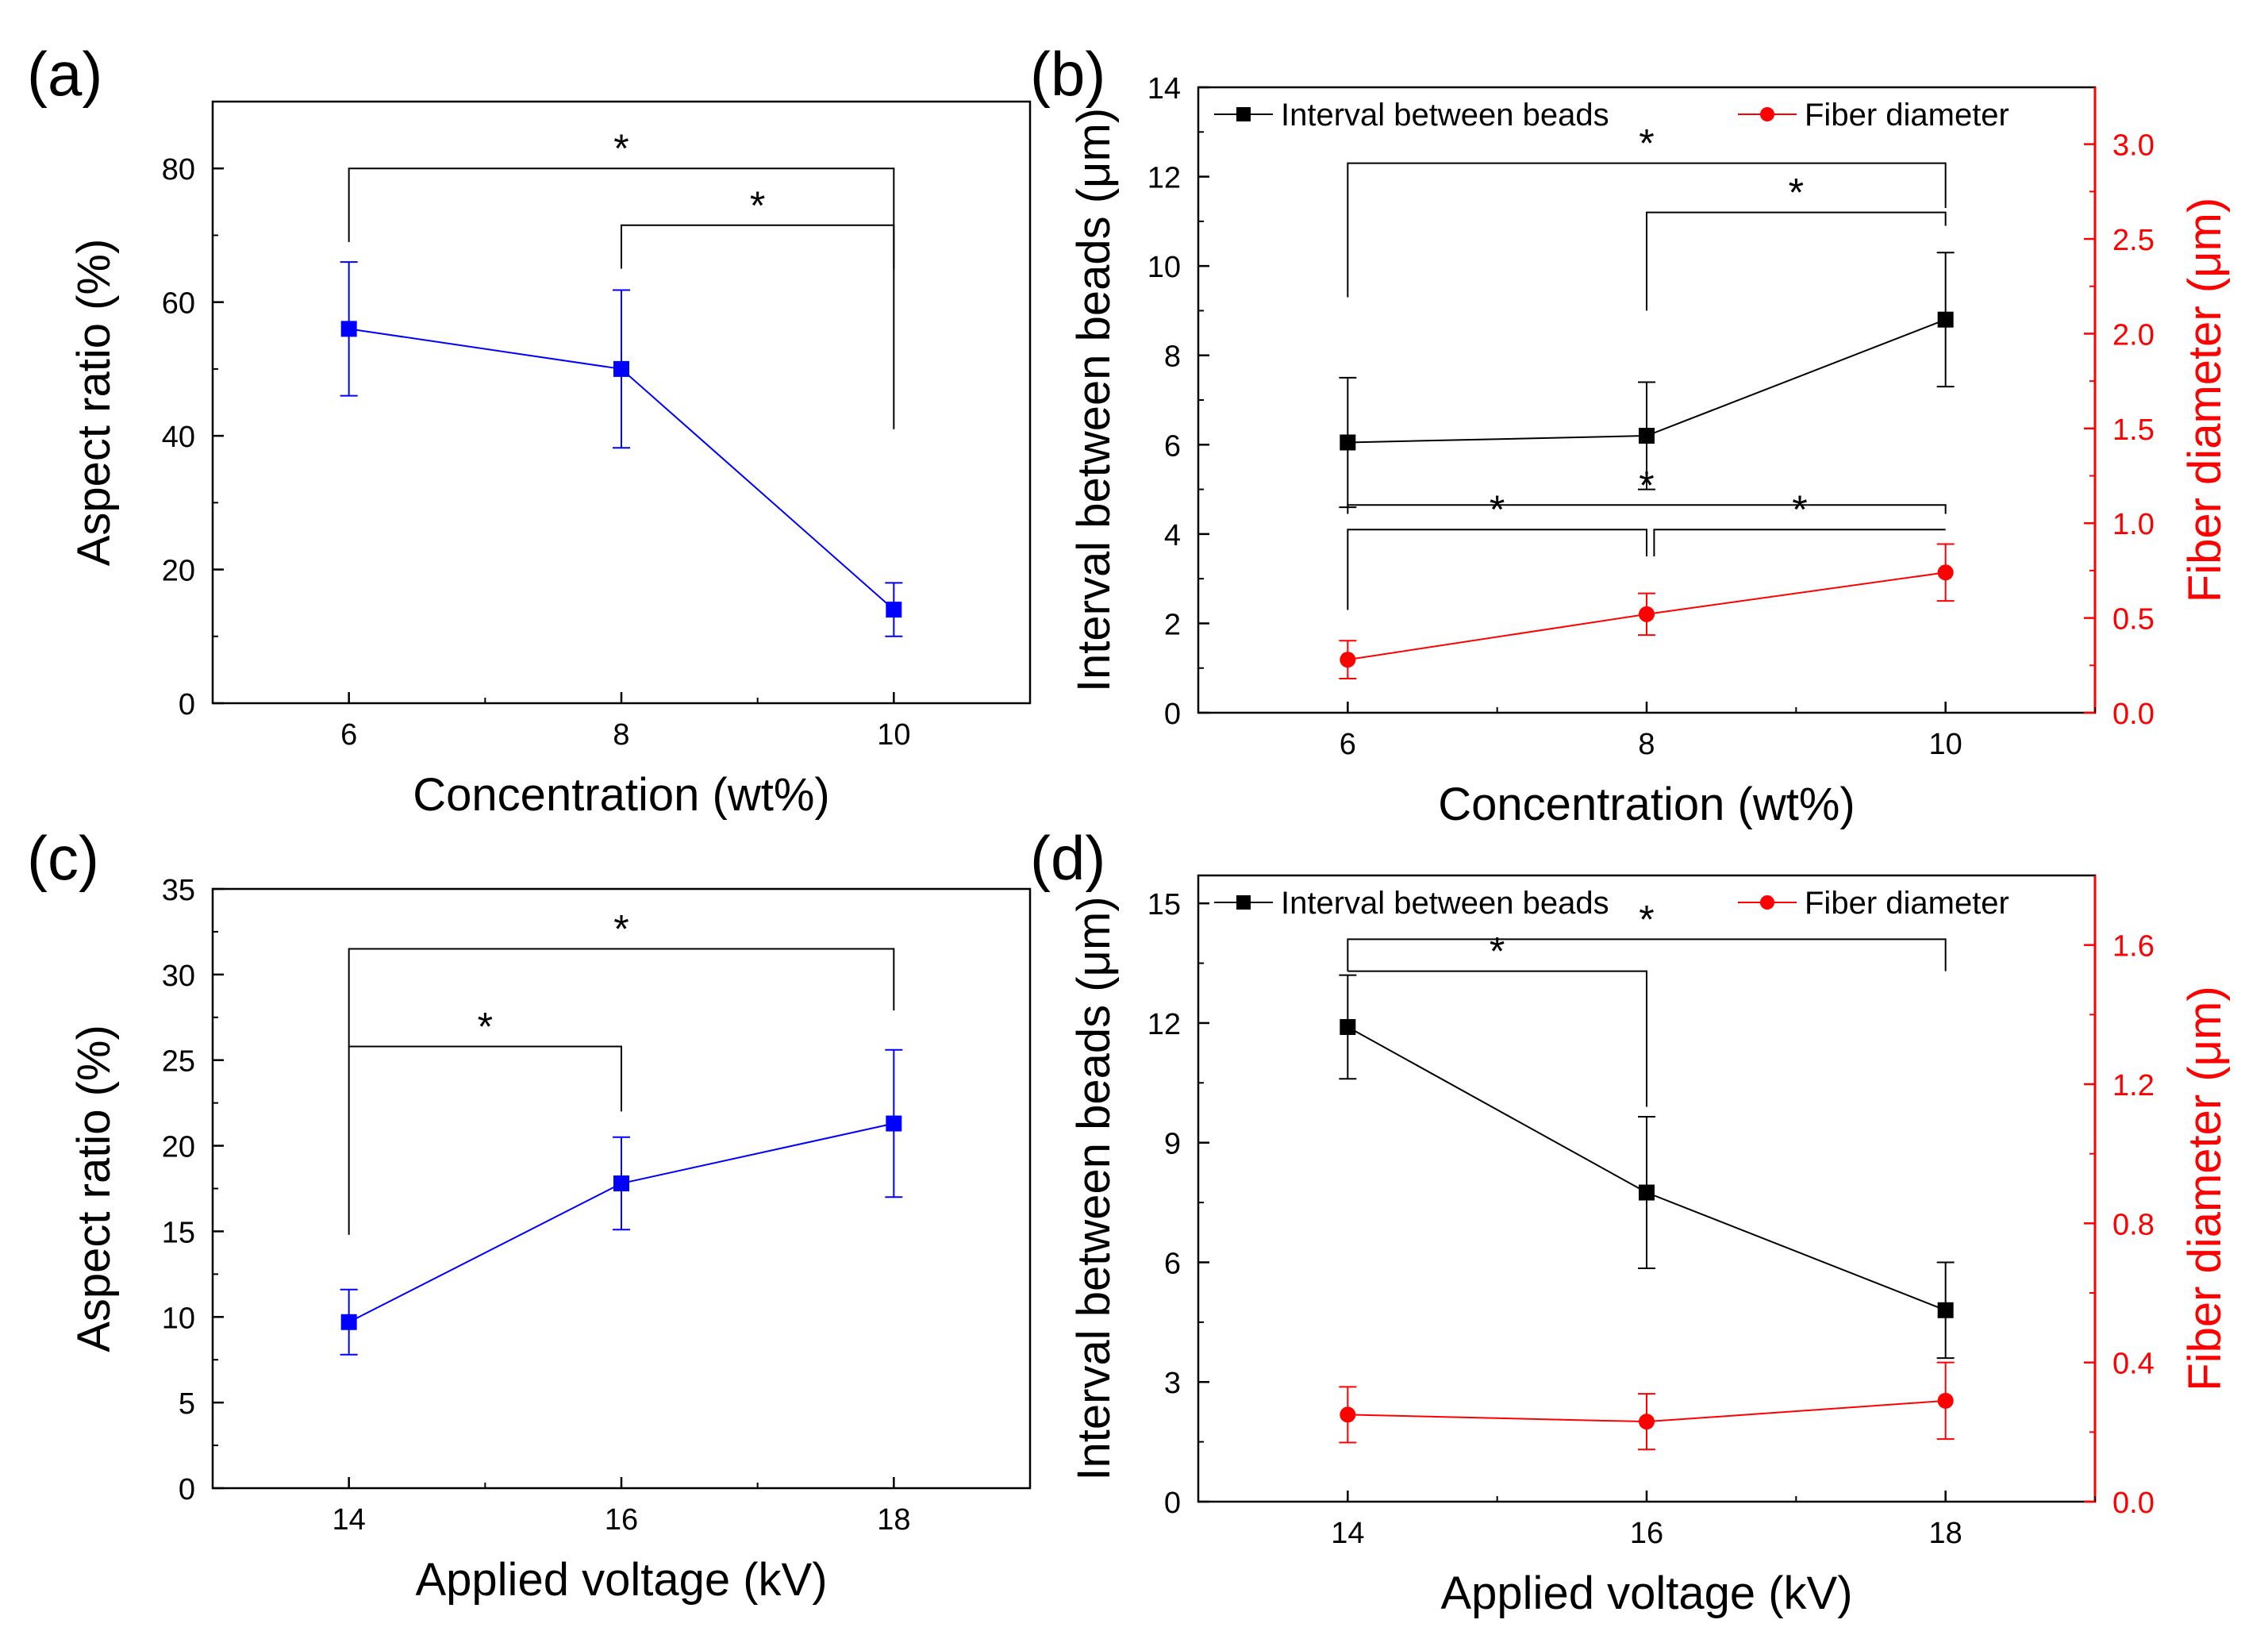  I want to click on panel-label: (a), so click(64, 74).